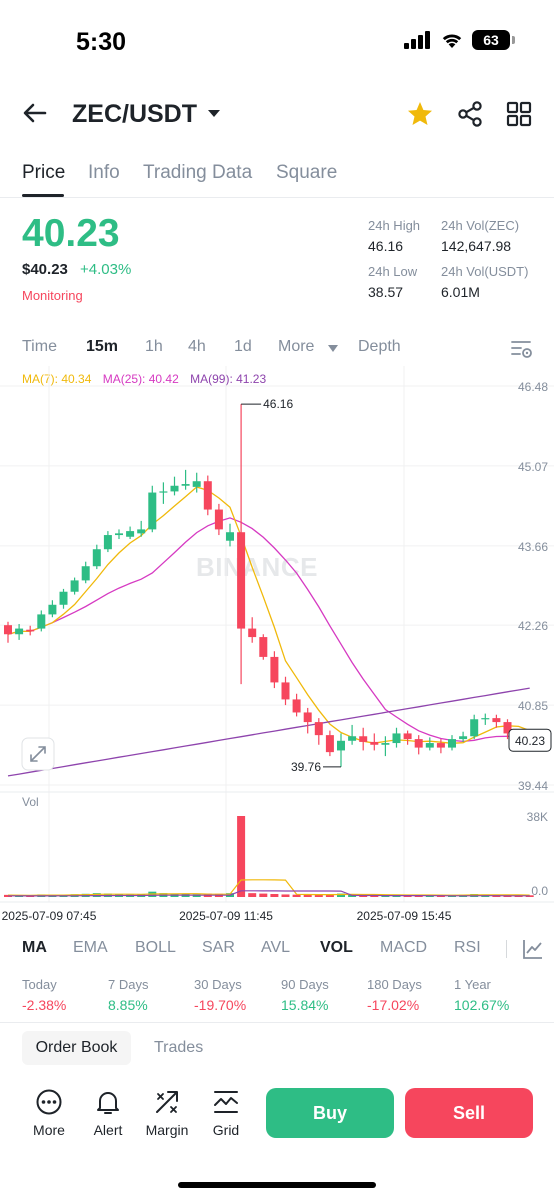 The width and height of the screenshot is (554, 1200). Describe the element at coordinates (140, 379) in the screenshot. I see `ma25-legend: MA(25): 40.42` at that location.